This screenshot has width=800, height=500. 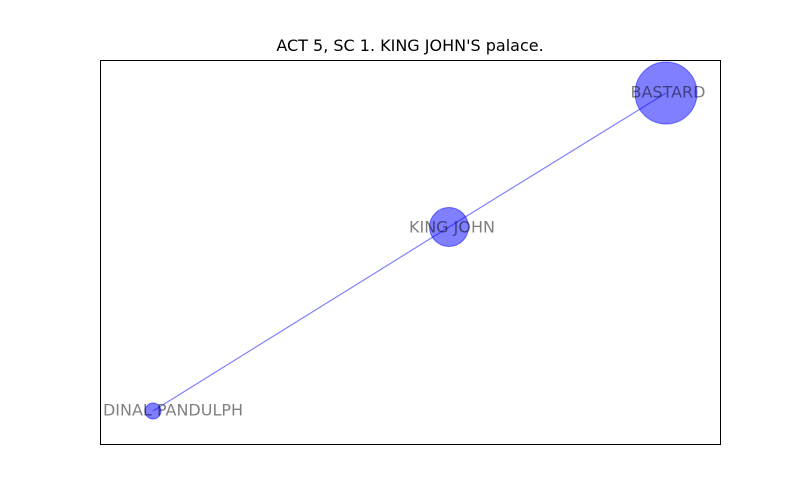 What do you see at coordinates (449, 227) in the screenshot?
I see `node-king_john` at bounding box center [449, 227].